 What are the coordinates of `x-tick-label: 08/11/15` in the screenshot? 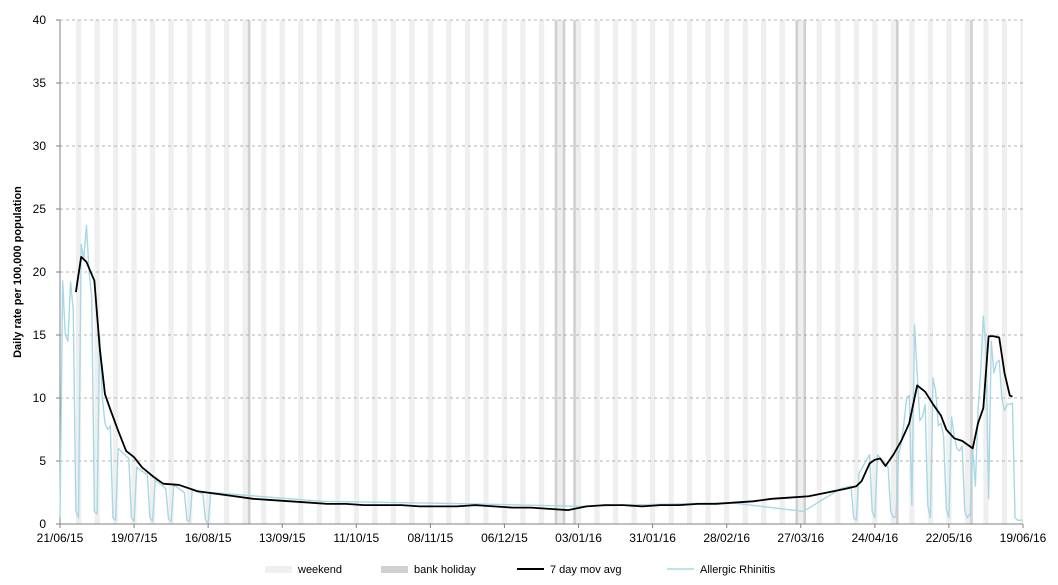 It's located at (430, 538).